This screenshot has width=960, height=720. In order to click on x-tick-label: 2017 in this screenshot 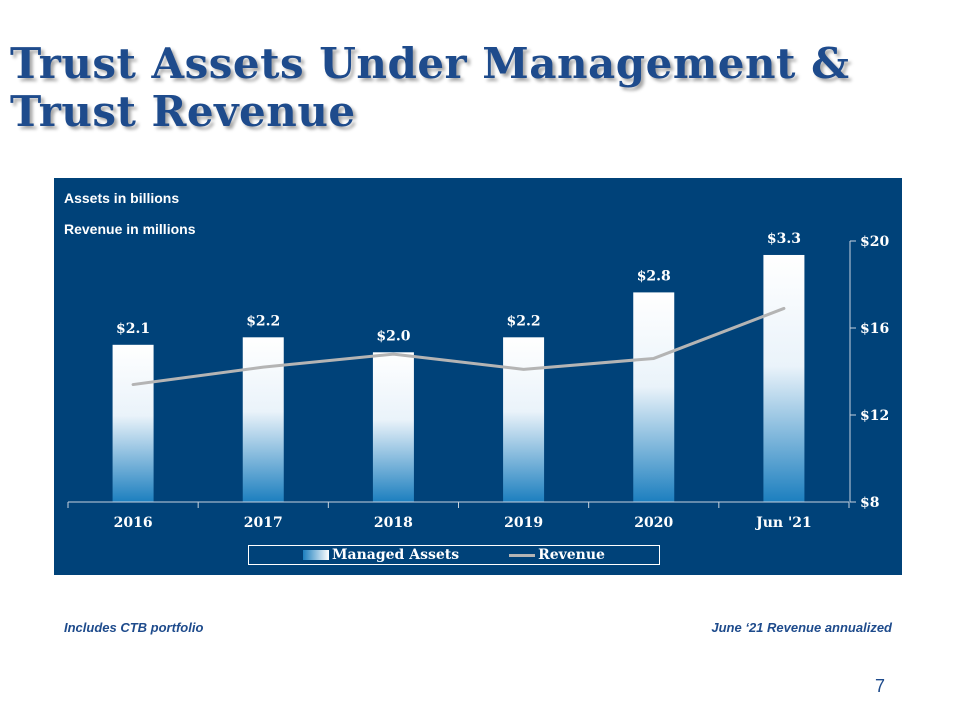, I will do `click(263, 523)`.